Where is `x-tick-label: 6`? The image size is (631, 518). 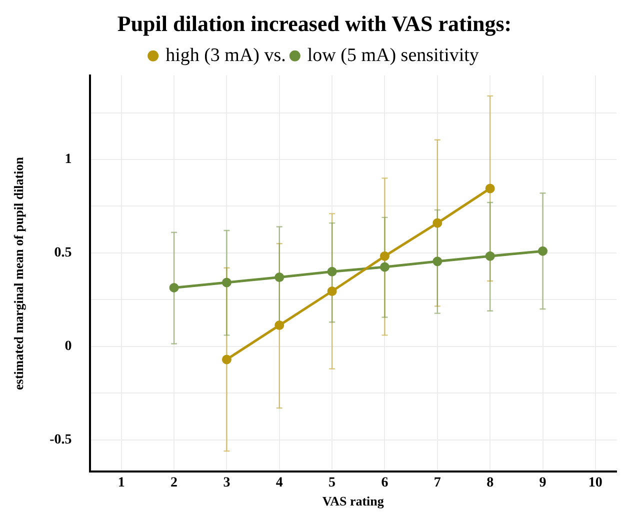 x-tick-label: 6 is located at coordinates (384, 483).